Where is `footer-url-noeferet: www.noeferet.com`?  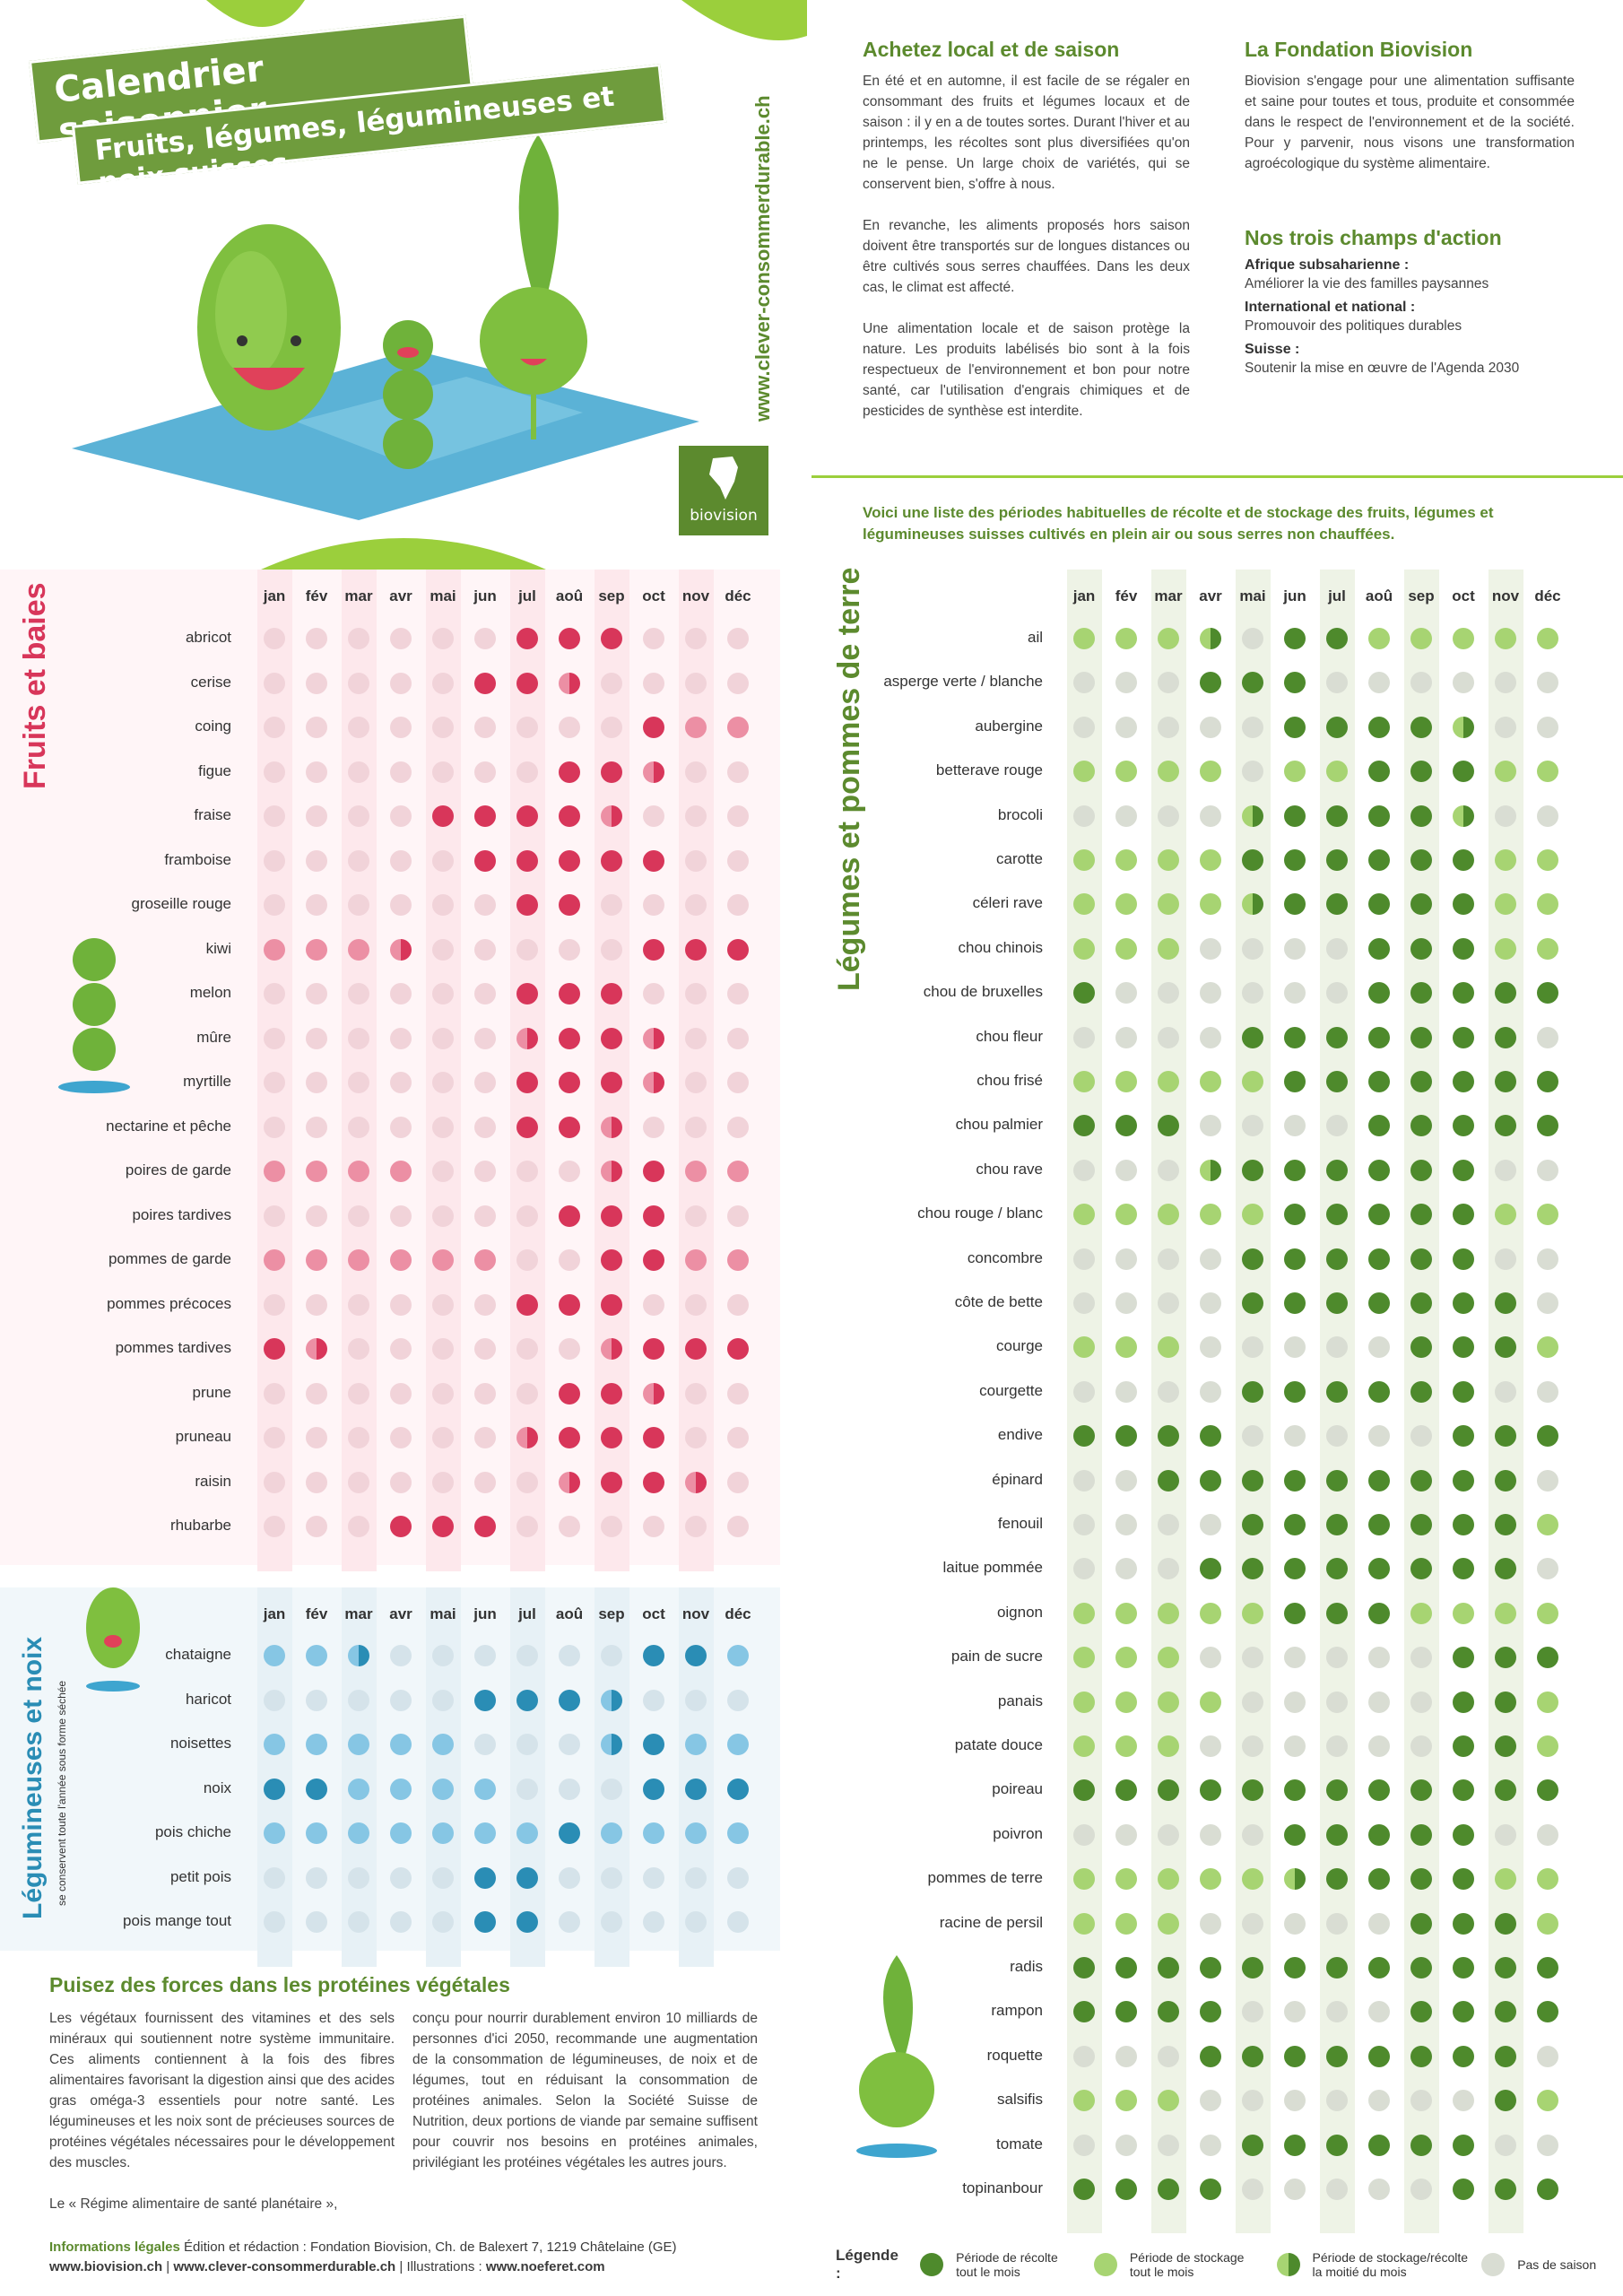 footer-url-noeferet: www.noeferet.com is located at coordinates (545, 2266).